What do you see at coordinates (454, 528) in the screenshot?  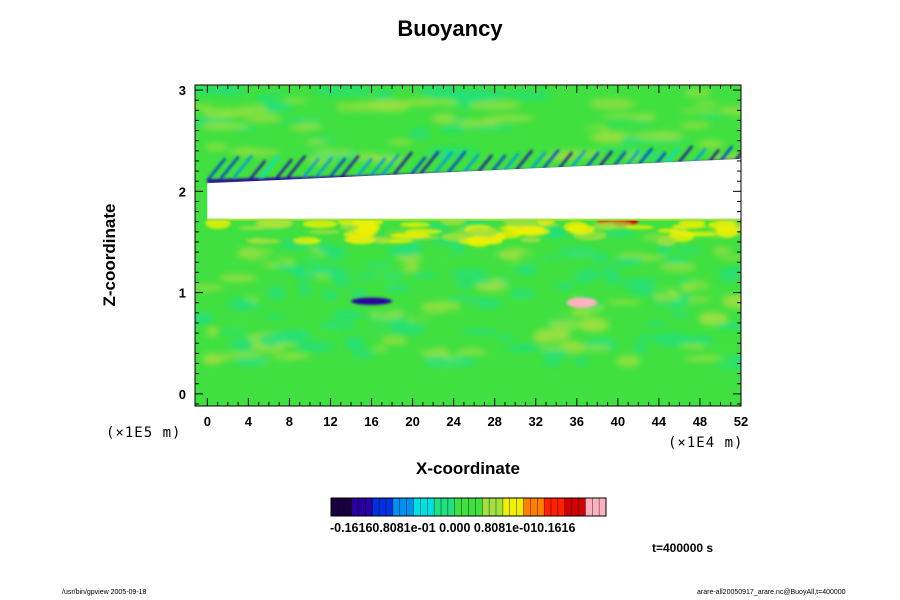 I see `colorbar-tick-label: 0.000` at bounding box center [454, 528].